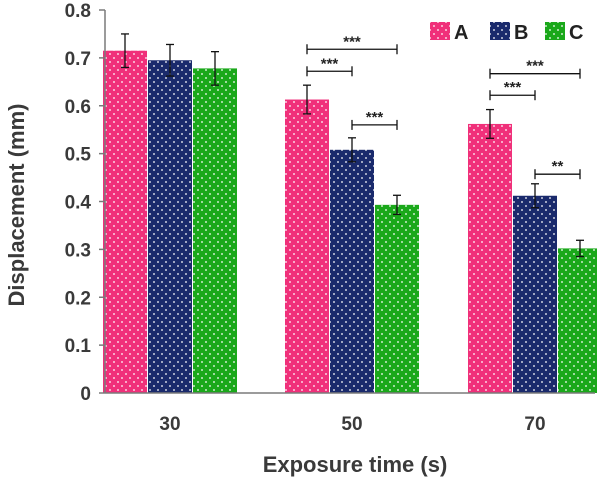  Describe the element at coordinates (78, 107) in the screenshot. I see `y-tick-label: 0.6` at that location.